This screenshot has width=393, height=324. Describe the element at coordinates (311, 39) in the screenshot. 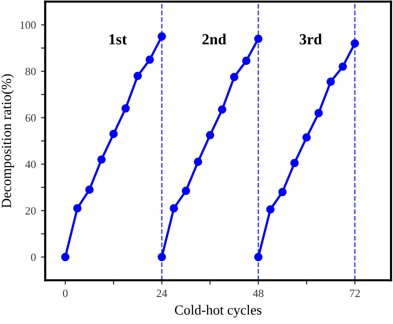

I see `annotation: 3rd` at that location.